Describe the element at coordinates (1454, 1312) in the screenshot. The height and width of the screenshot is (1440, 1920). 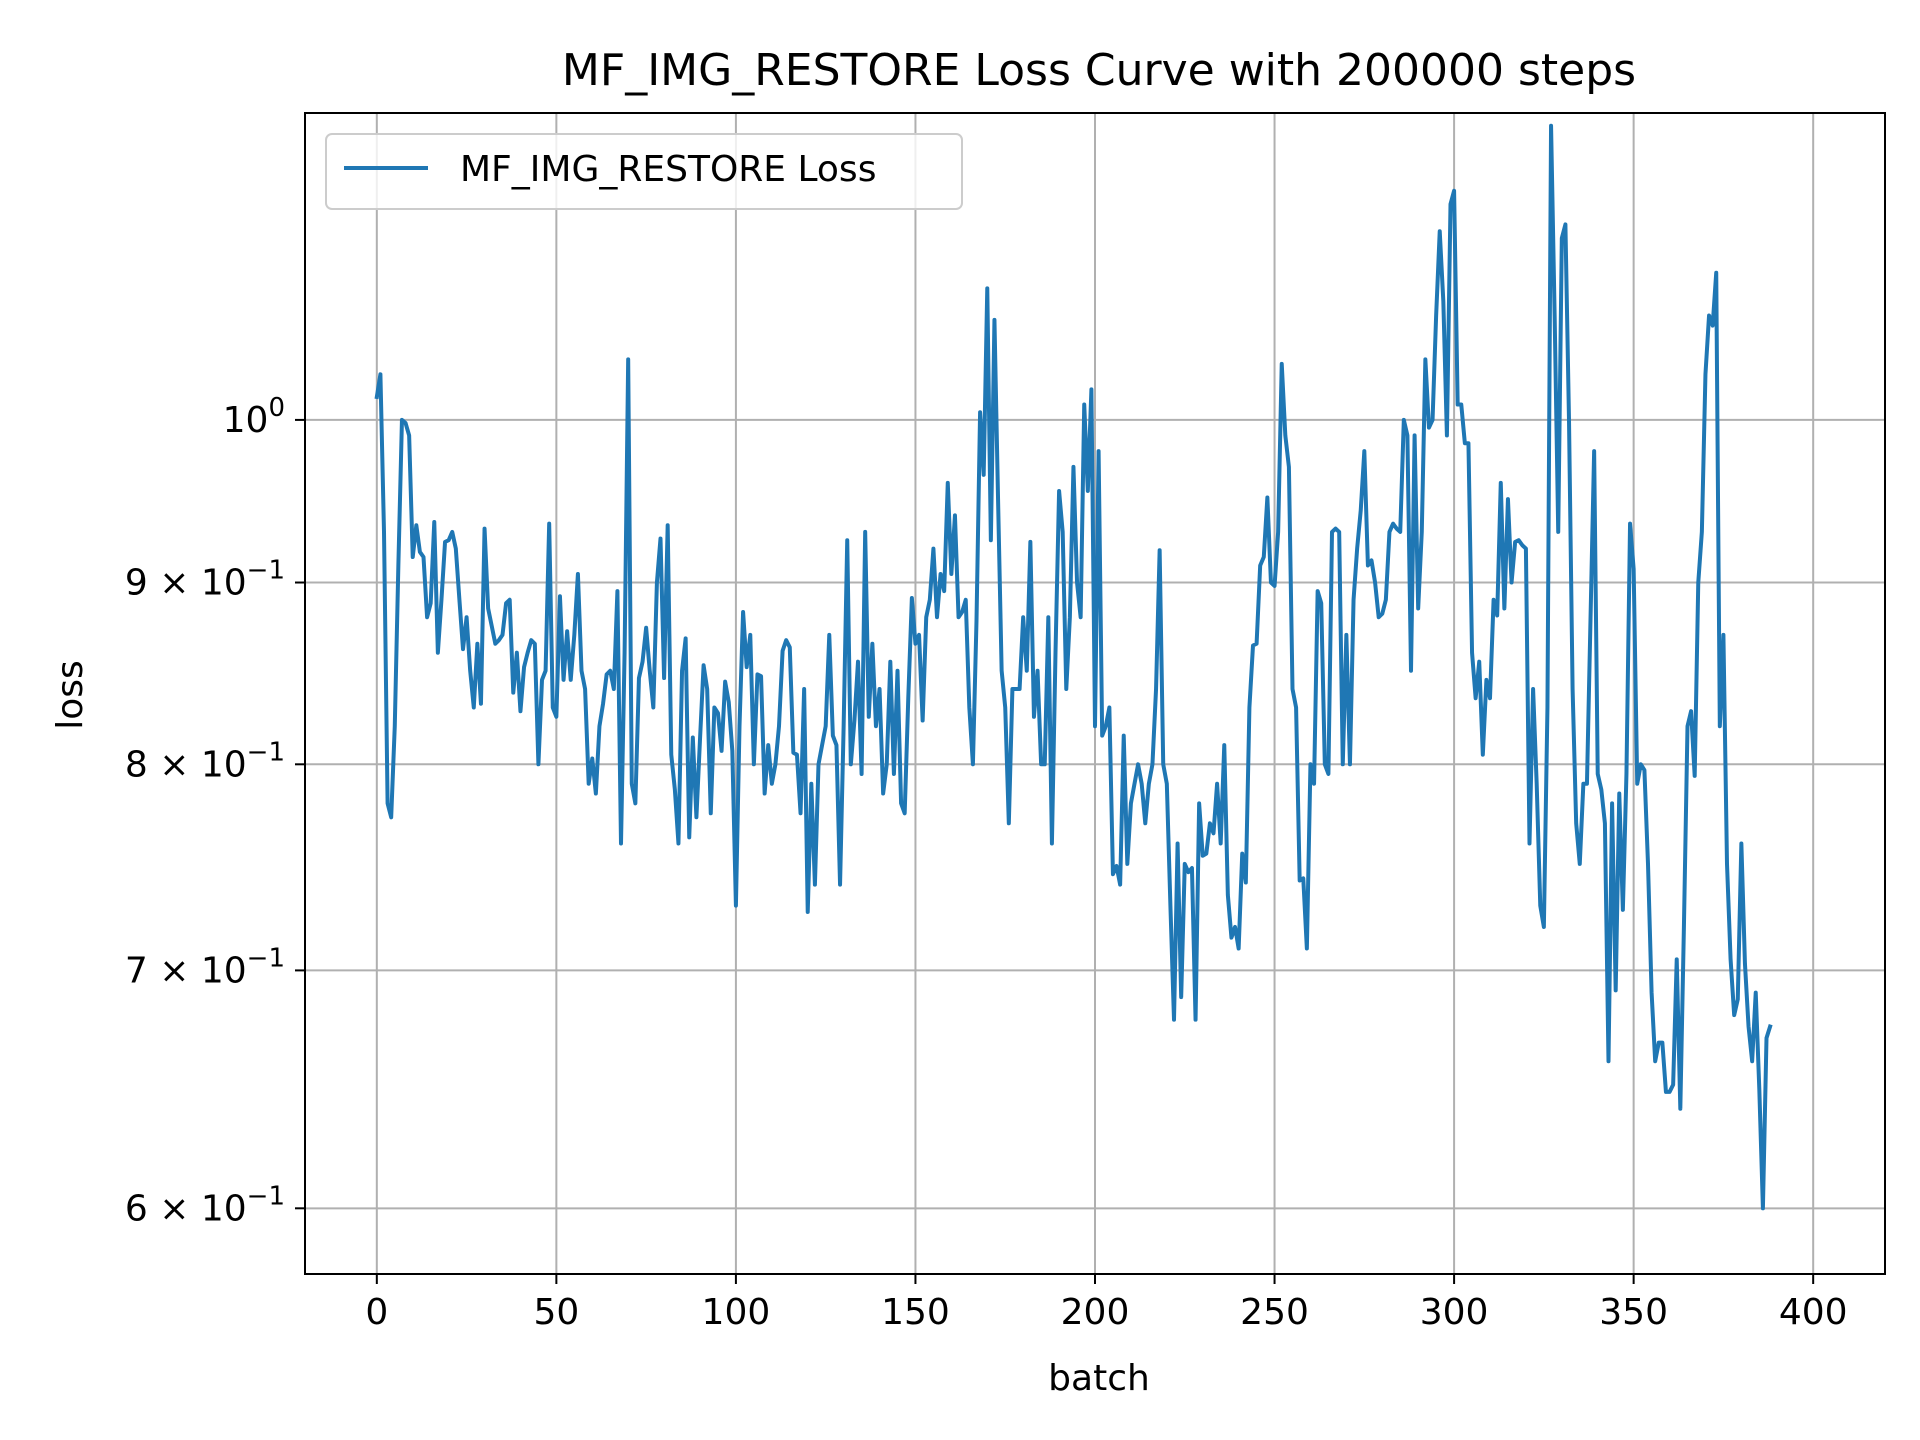
I see `x-tick-label: 300` at that location.